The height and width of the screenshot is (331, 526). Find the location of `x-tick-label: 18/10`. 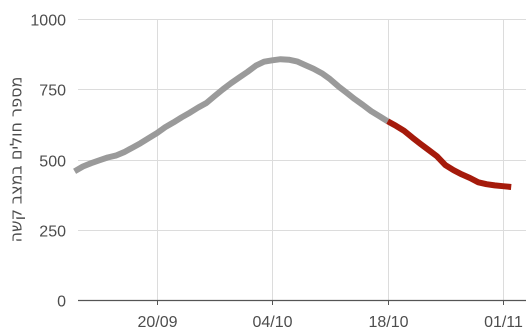

x-tick-label: 18/10 is located at coordinates (388, 322).